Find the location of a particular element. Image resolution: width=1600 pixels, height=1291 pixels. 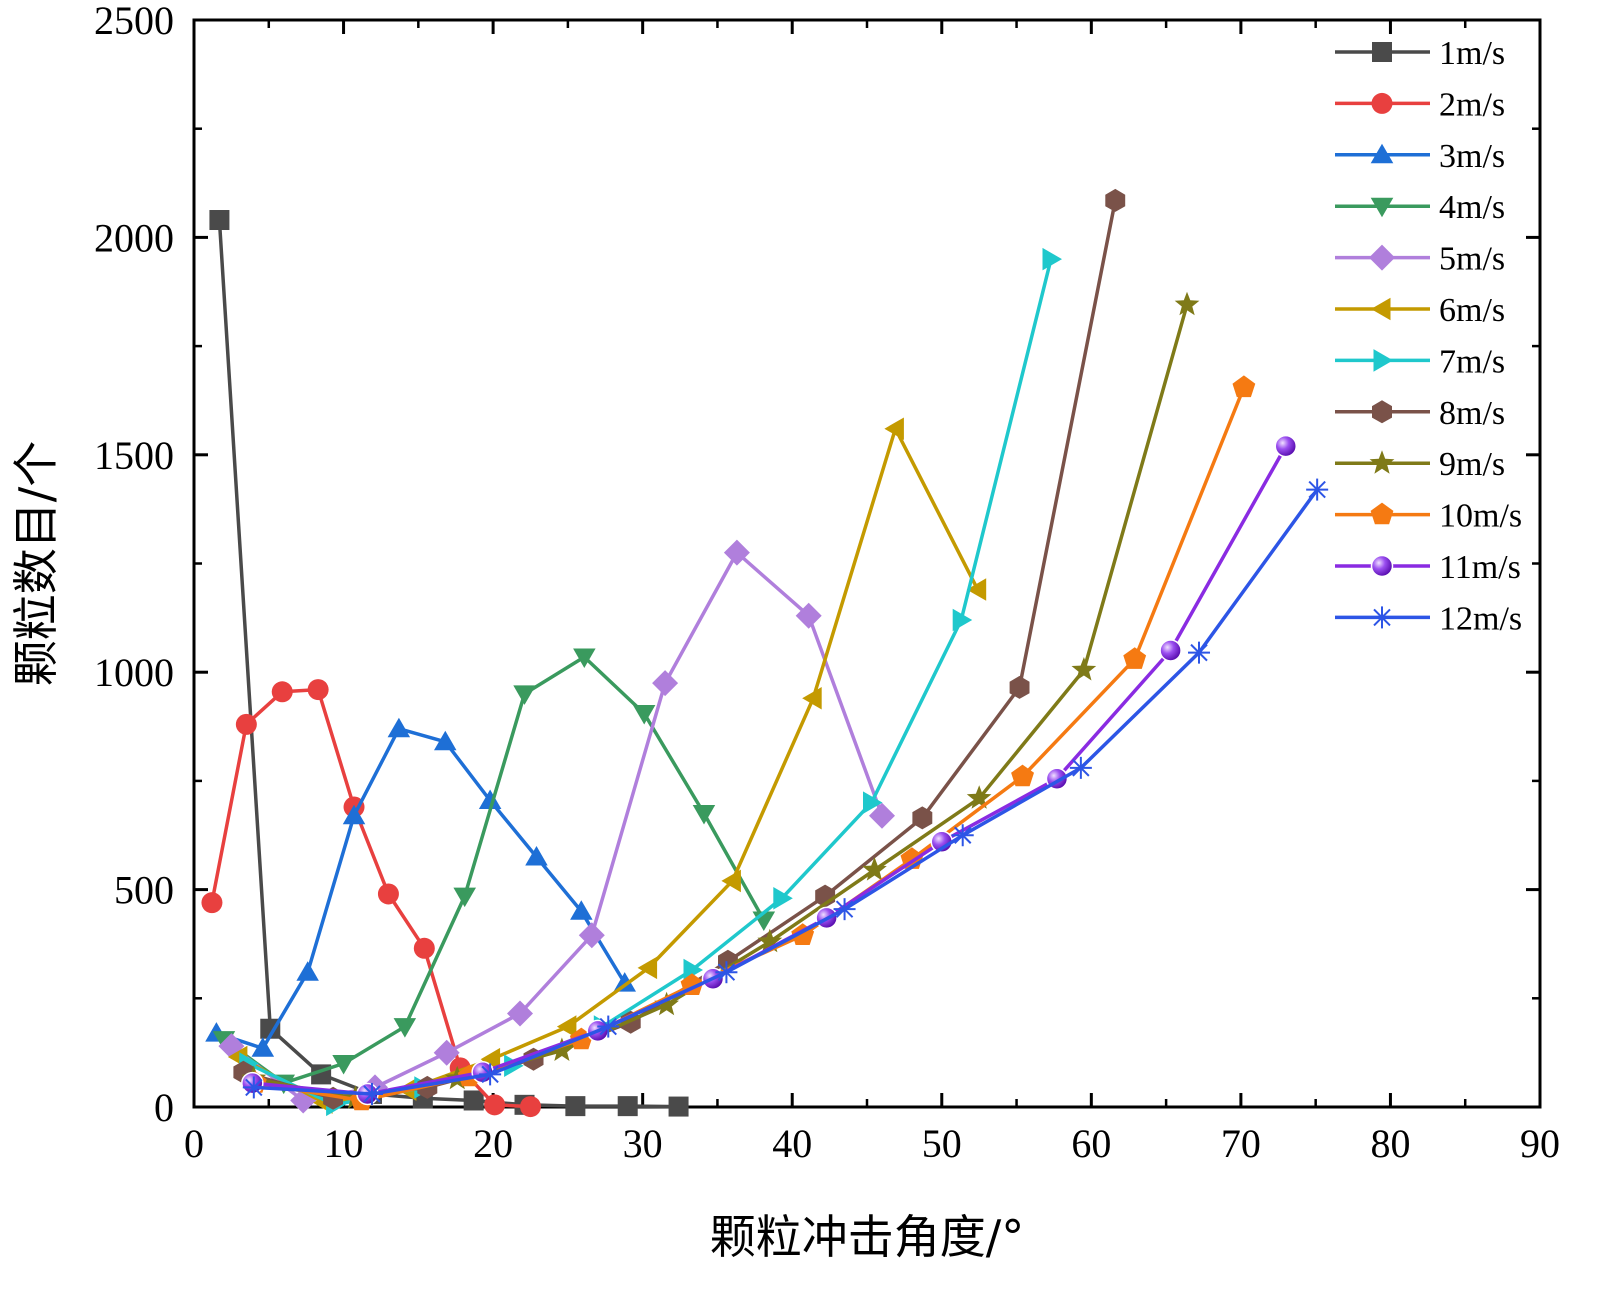

legend-label: 8m/s is located at coordinates (1472, 413).